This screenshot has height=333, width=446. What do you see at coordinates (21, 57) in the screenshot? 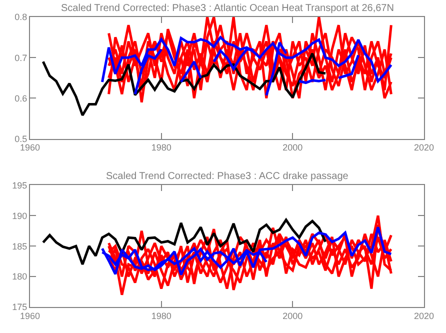
I see `y-tick-label: 0.7` at bounding box center [21, 57].